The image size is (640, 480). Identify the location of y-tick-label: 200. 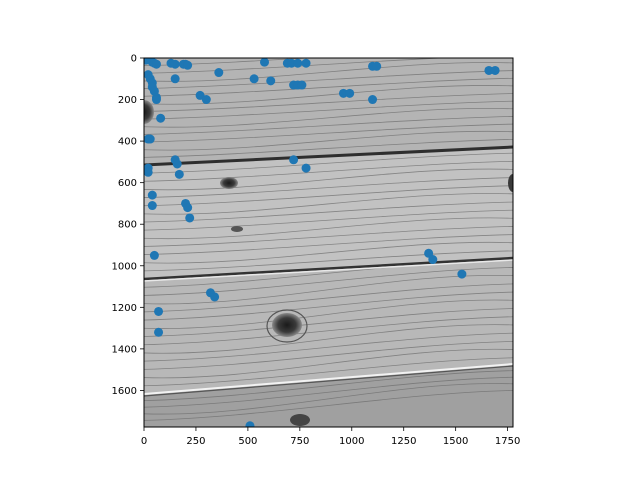
(127, 100).